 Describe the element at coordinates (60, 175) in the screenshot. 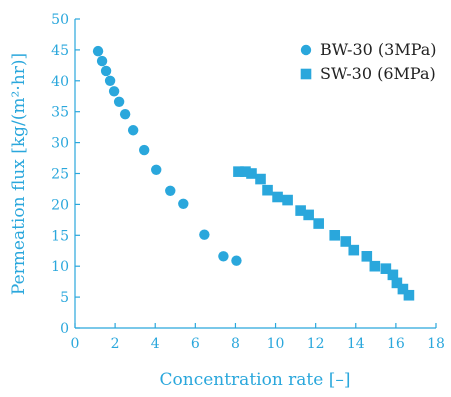

I see `y-tick-label: 25` at that location.